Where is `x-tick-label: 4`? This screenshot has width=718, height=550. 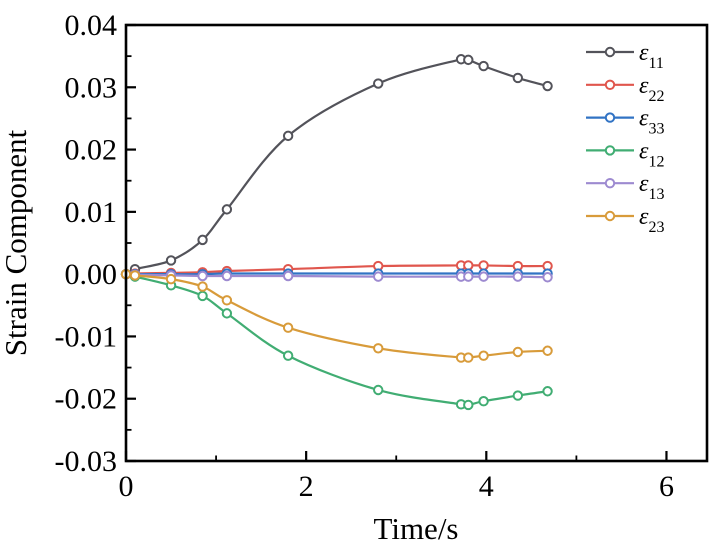
x-tick-label: 4 is located at coordinates (486, 486).